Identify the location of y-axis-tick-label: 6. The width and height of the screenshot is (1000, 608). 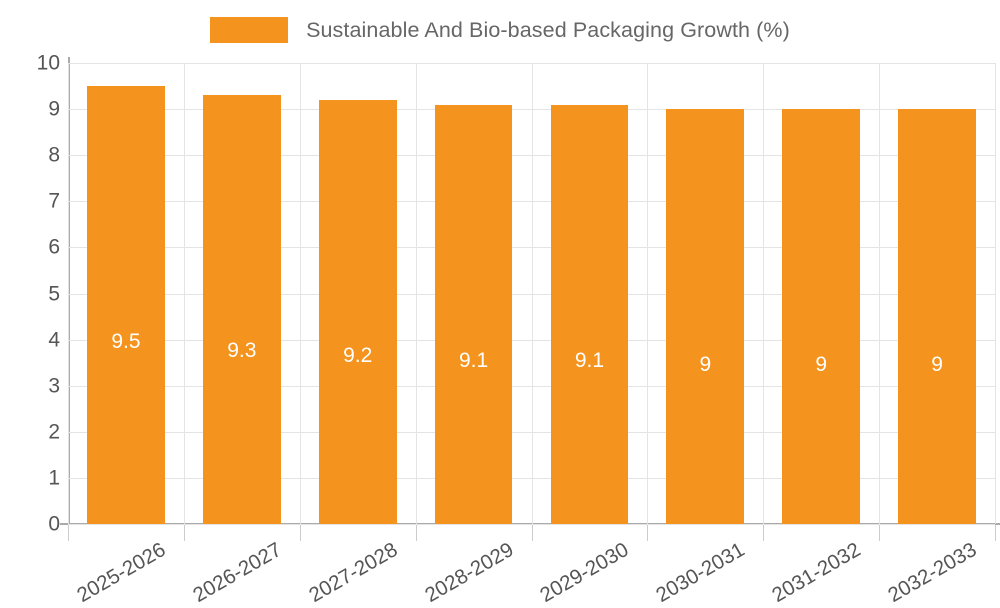
(54, 247).